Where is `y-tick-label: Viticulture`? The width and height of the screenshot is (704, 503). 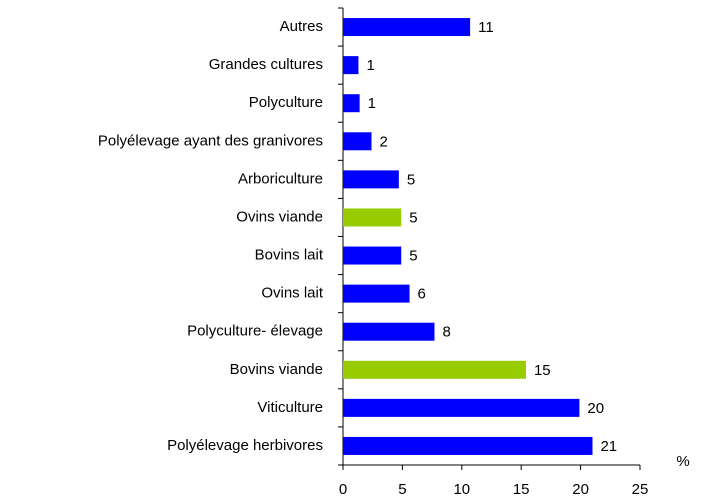 y-tick-label: Viticulture is located at coordinates (290, 407).